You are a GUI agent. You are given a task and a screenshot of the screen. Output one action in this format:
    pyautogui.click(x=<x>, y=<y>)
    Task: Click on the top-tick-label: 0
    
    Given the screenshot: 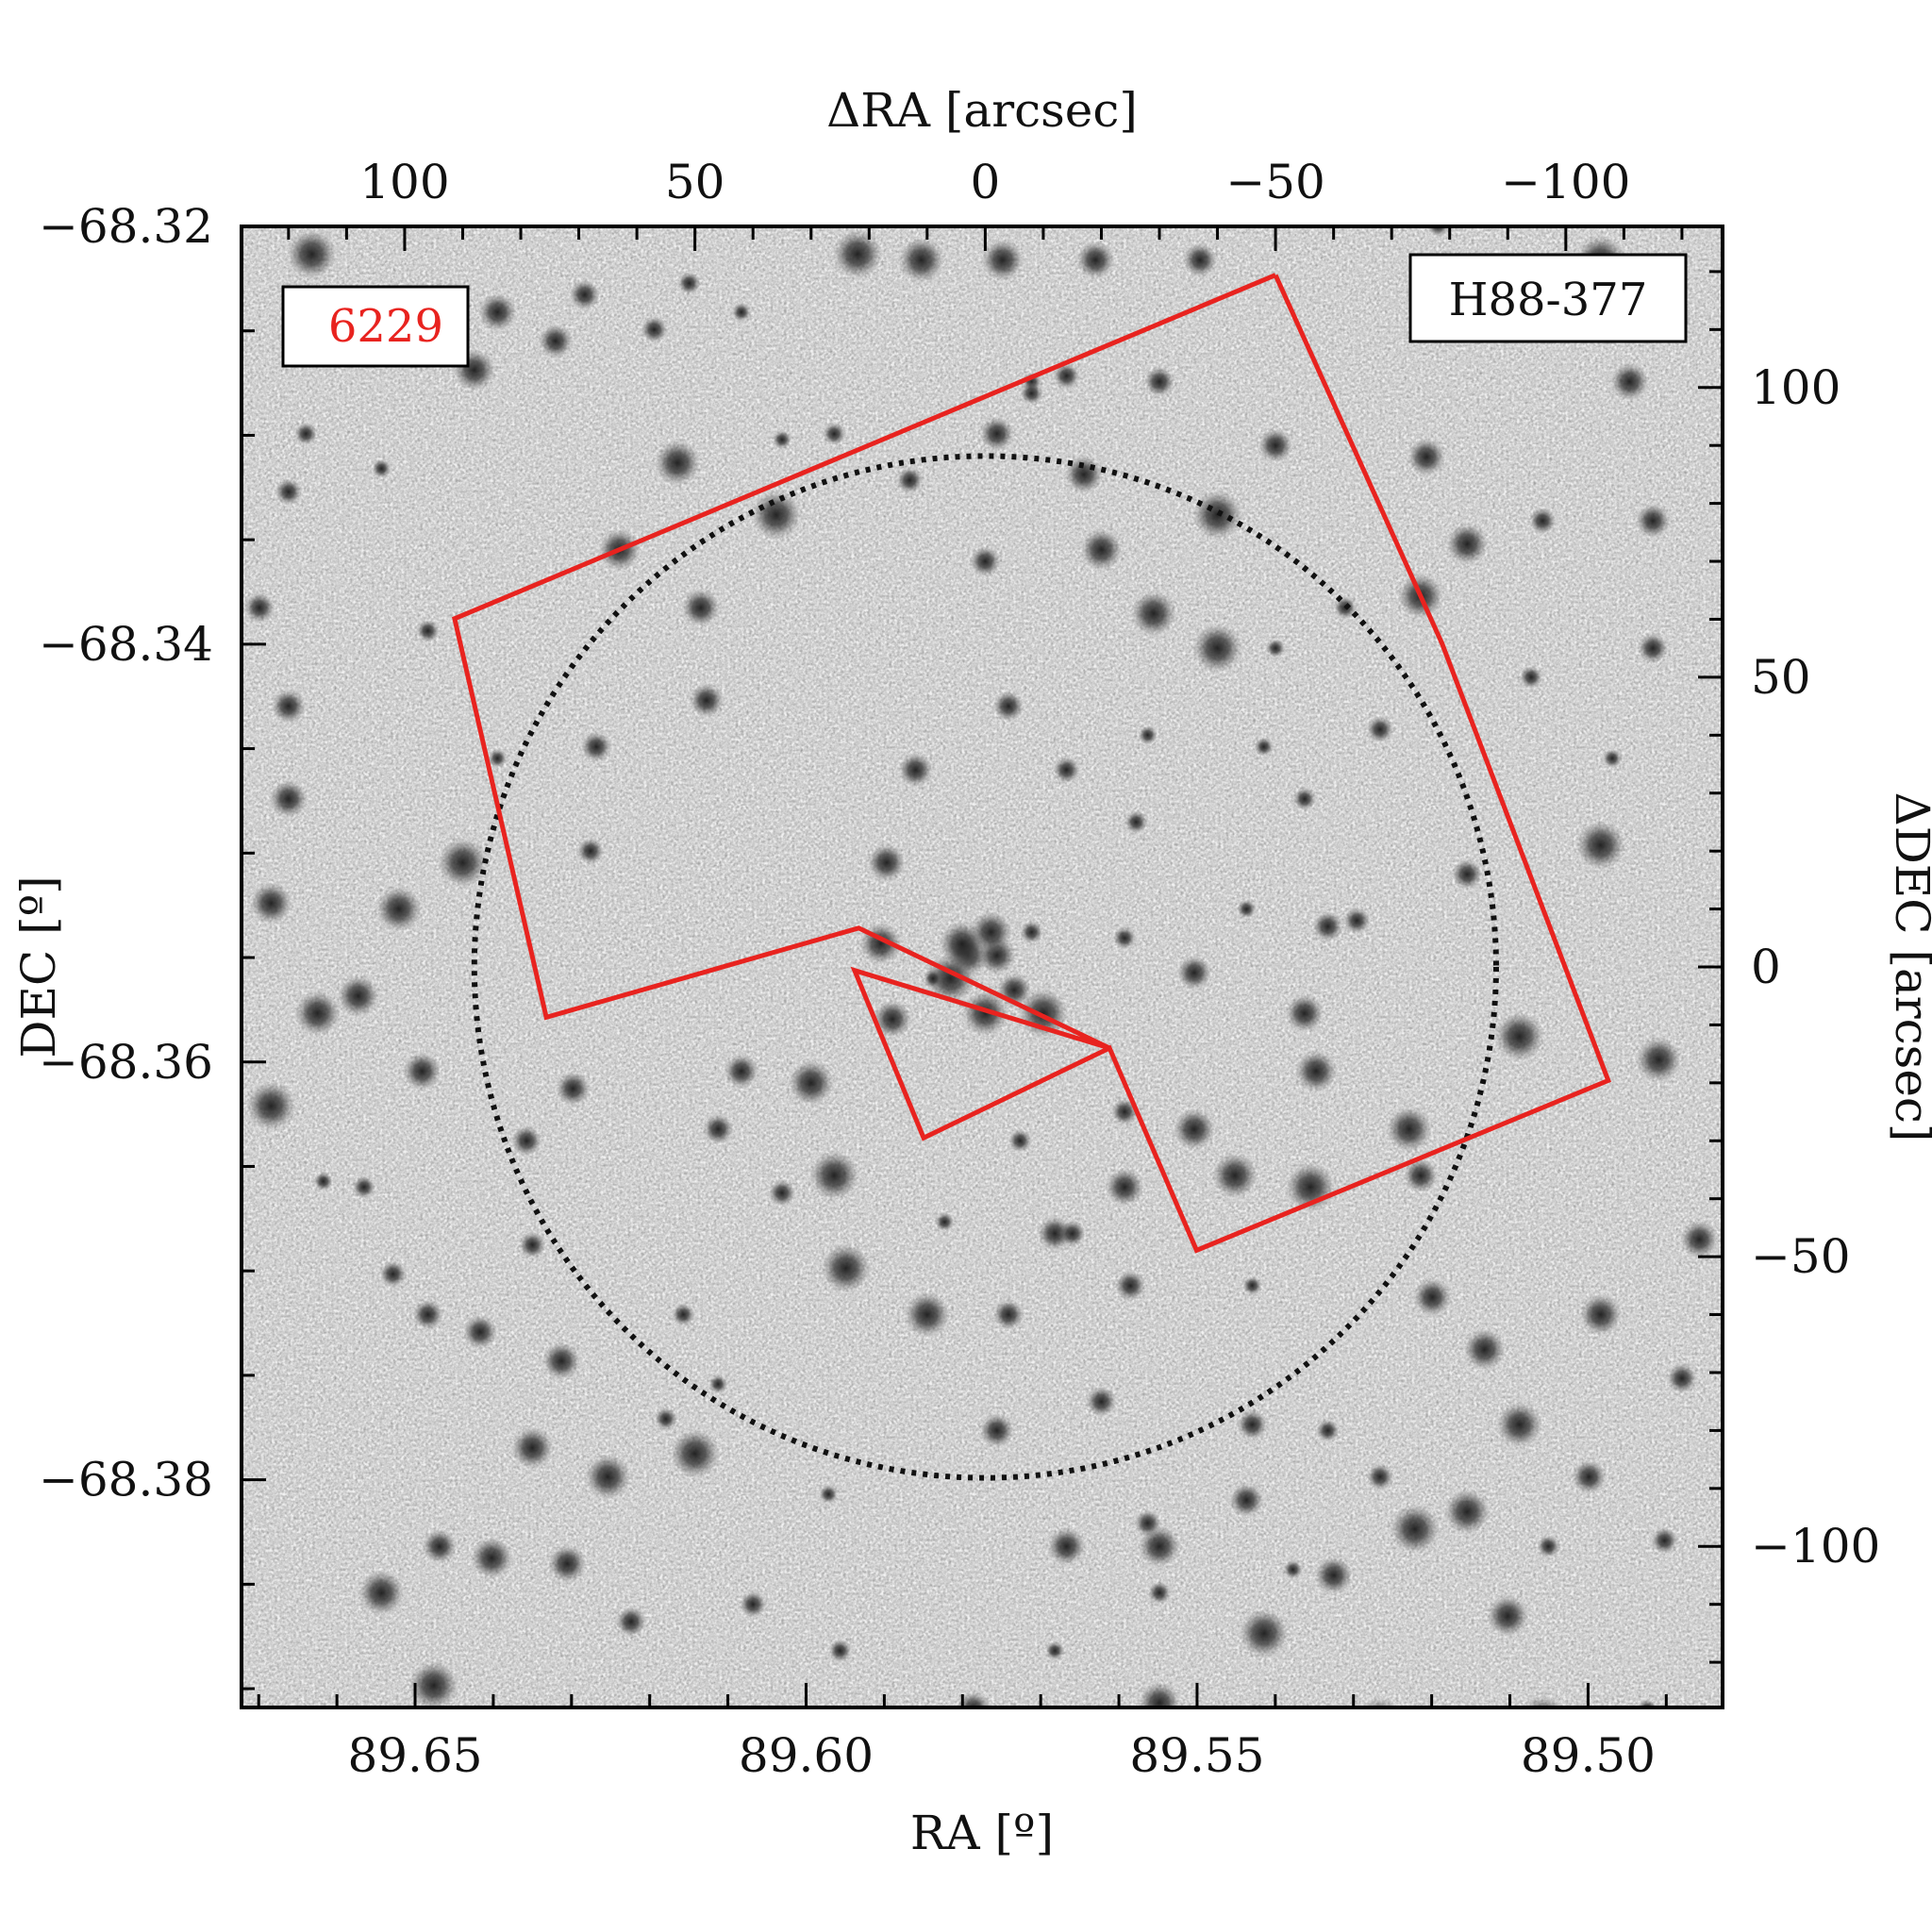 What is the action you would take?
    pyautogui.click(x=985, y=182)
    